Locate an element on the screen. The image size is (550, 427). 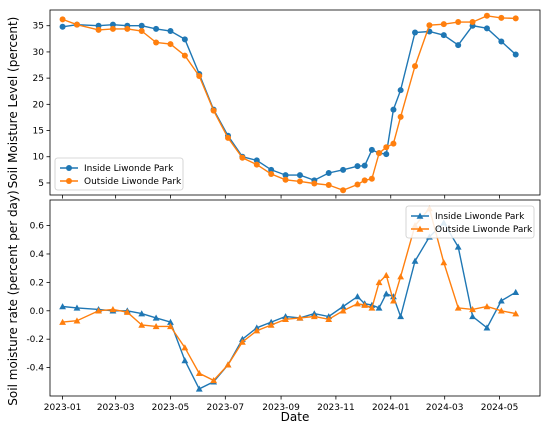
x-tick-label: 2024-01 is located at coordinates (391, 408).